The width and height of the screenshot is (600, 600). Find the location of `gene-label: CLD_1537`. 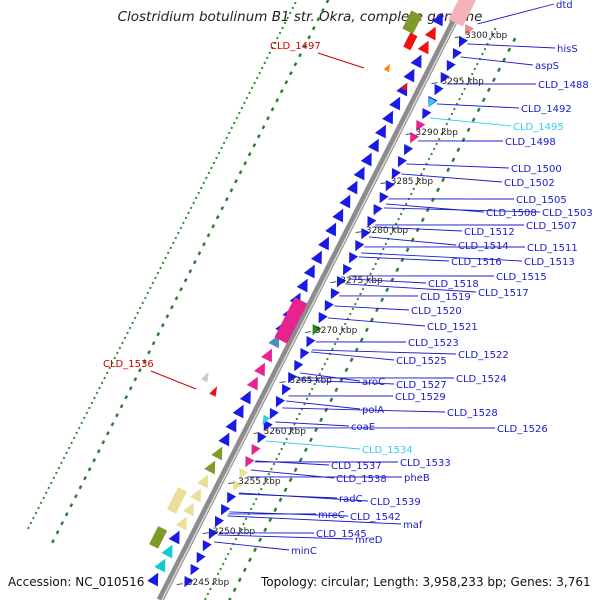

gene-label: CLD_1537 is located at coordinates (356, 466).